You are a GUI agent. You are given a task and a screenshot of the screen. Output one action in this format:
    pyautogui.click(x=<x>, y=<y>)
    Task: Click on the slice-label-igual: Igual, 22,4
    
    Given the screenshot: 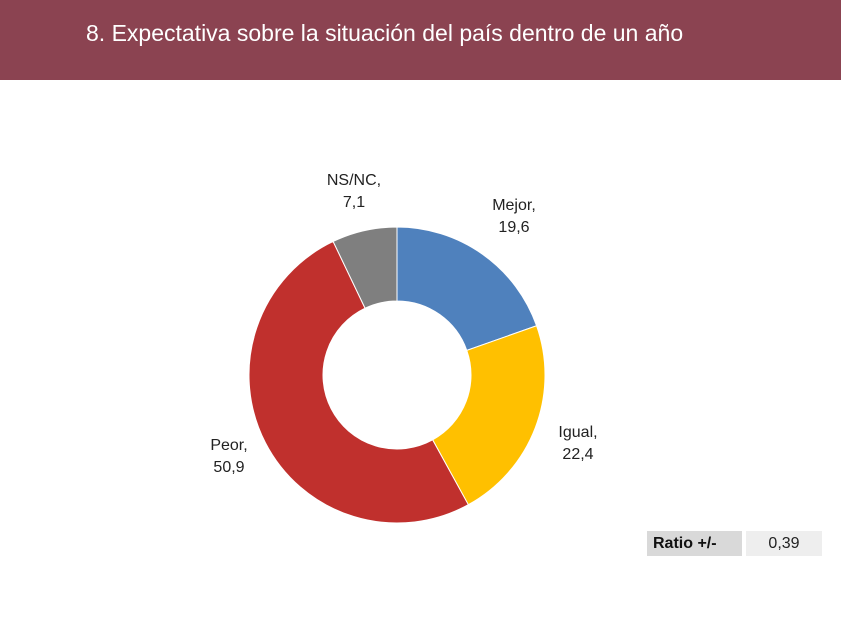 What is the action you would take?
    pyautogui.click(x=577, y=443)
    